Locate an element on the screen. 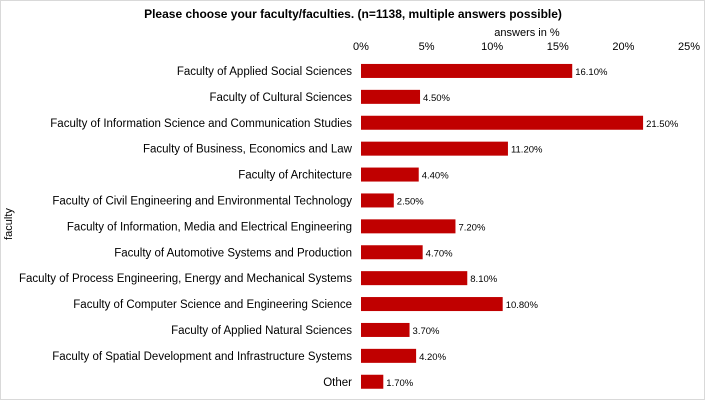 This screenshot has height=400, width=705. category-label: Faculty of Cultural Sciences is located at coordinates (280, 98).